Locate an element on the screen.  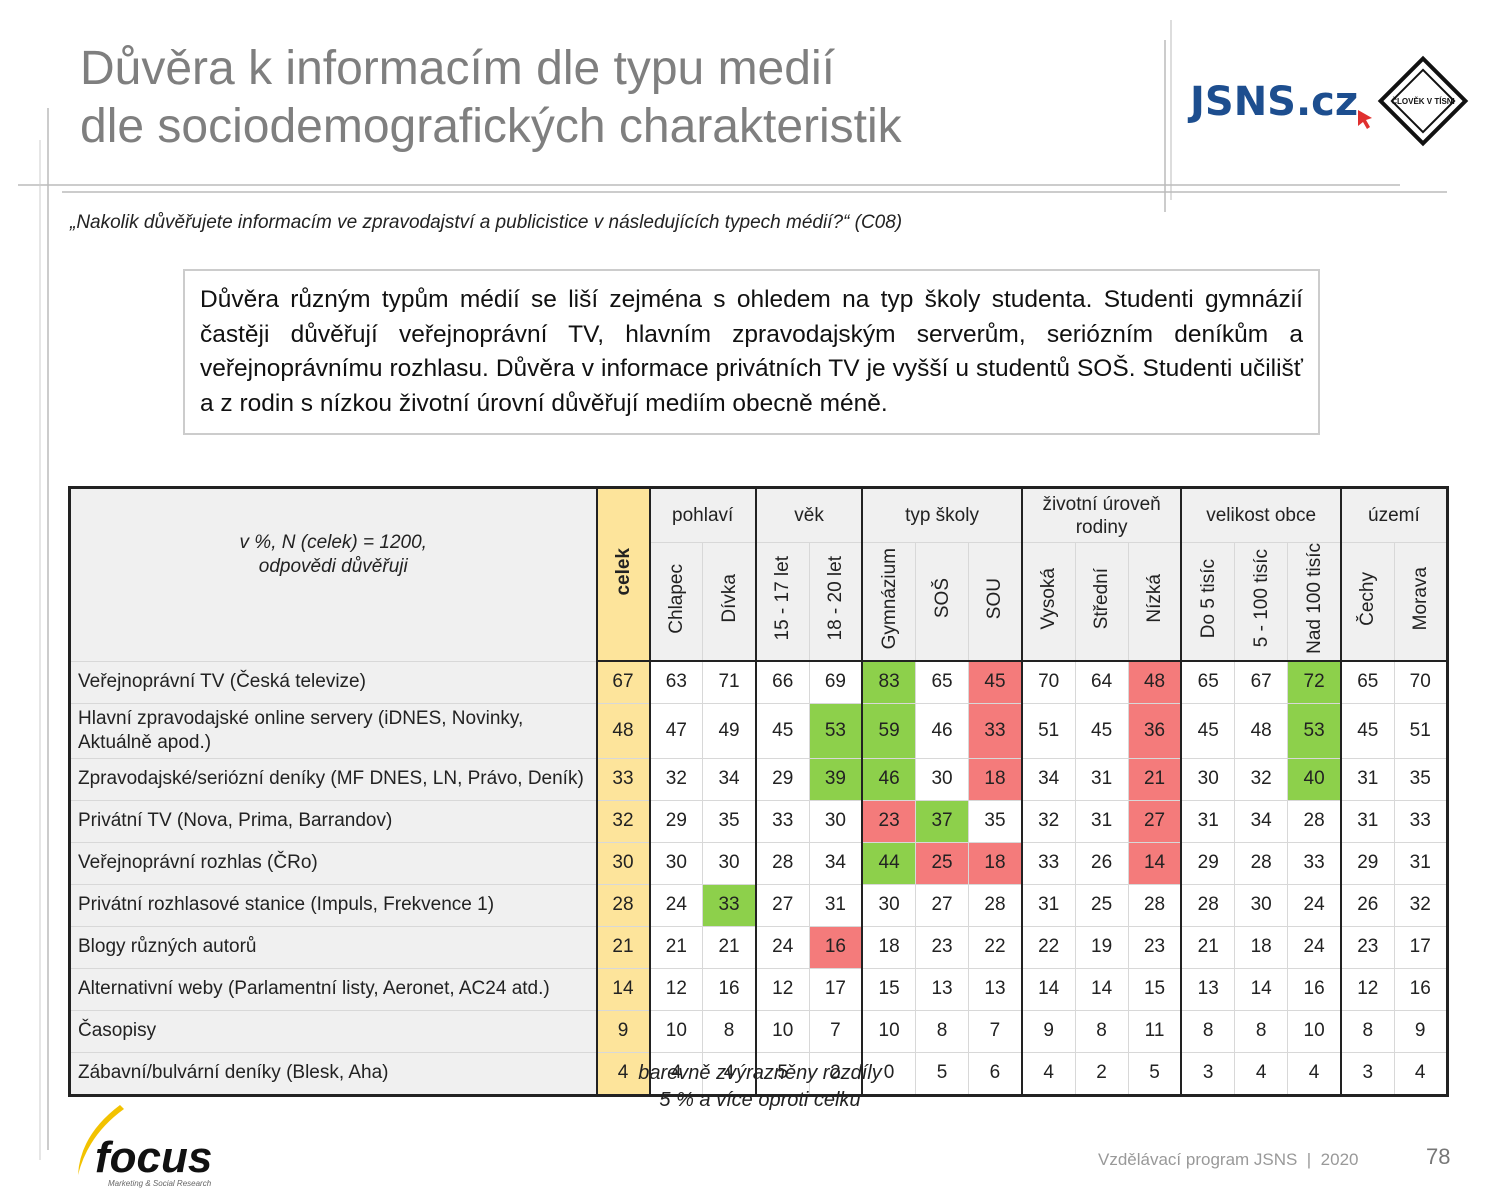
column-header: Nízká is located at coordinates (1154, 602).